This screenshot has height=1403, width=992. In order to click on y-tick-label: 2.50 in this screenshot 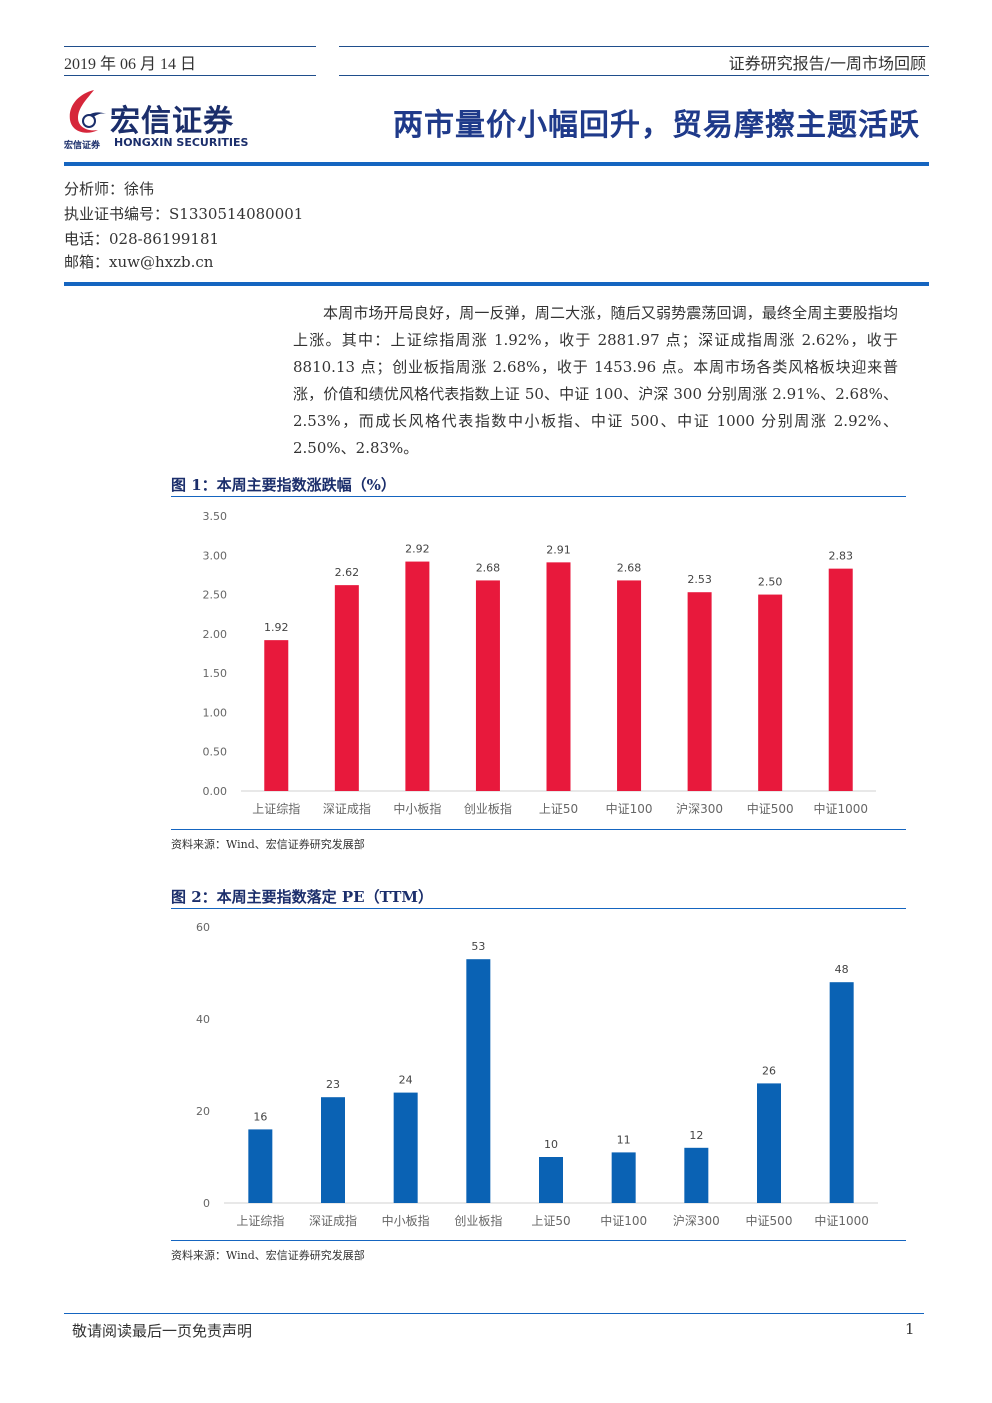, I will do `click(215, 595)`.